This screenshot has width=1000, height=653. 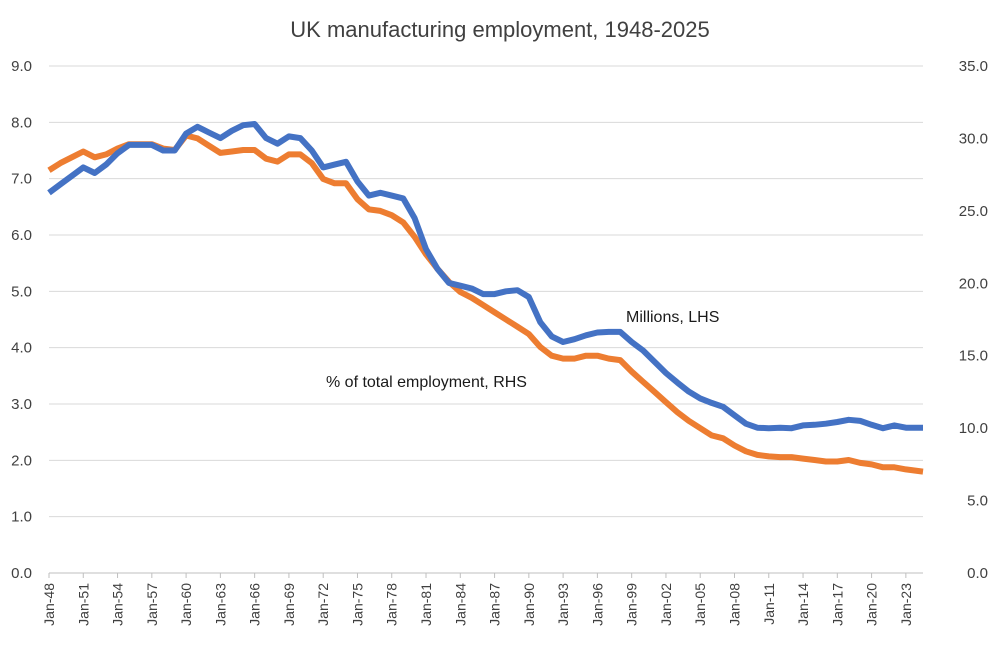 What do you see at coordinates (734, 604) in the screenshot?
I see `x-tick-label: Jan-08` at bounding box center [734, 604].